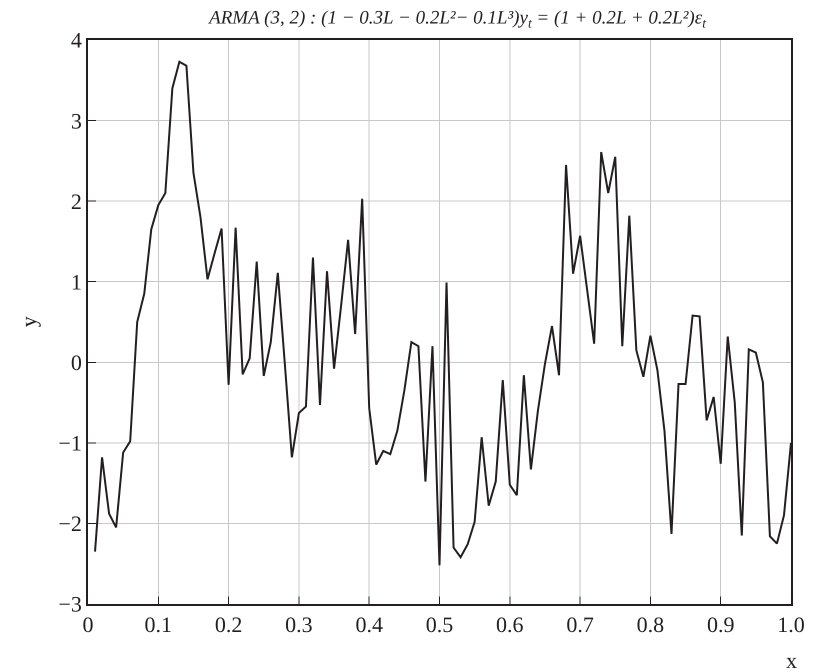  Describe the element at coordinates (76, 40) in the screenshot. I see `y-tick-label: 4` at that location.